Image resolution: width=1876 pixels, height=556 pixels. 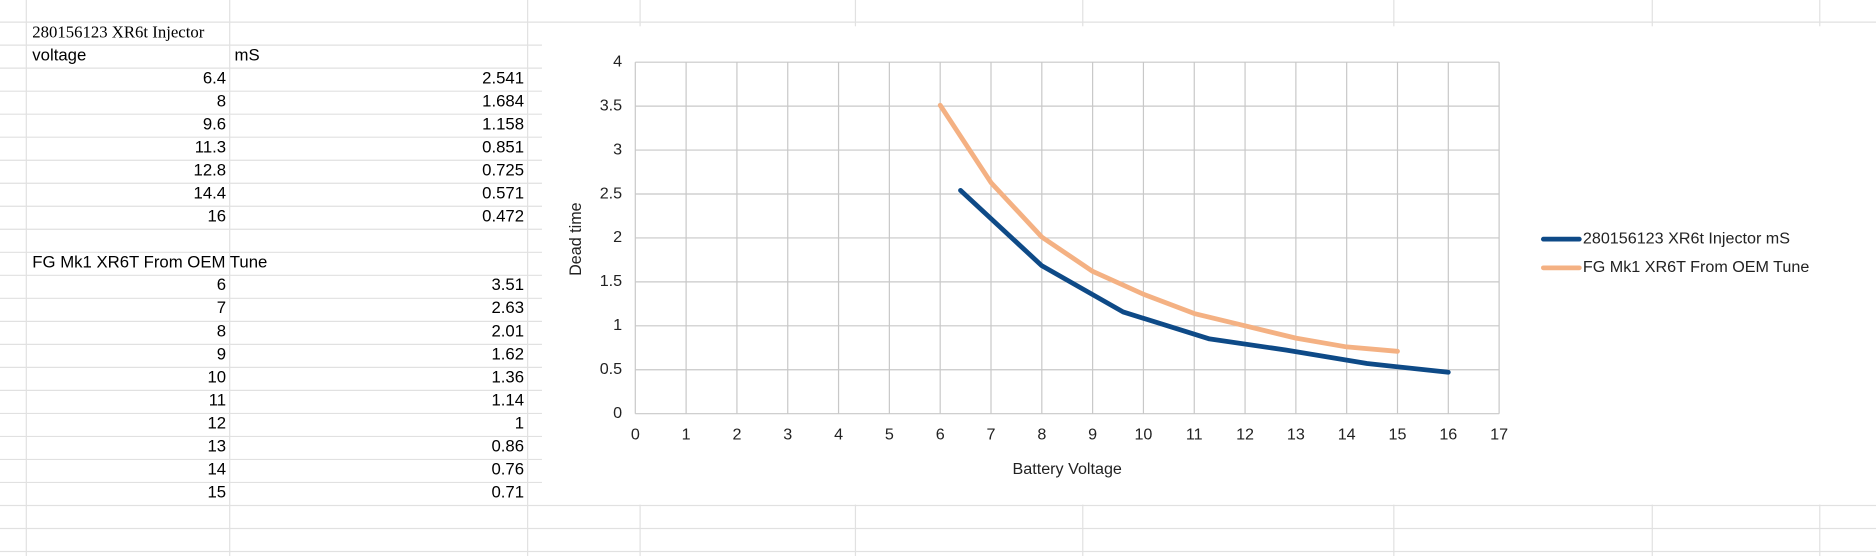 I want to click on y-tick-label: 0, so click(x=617, y=413).